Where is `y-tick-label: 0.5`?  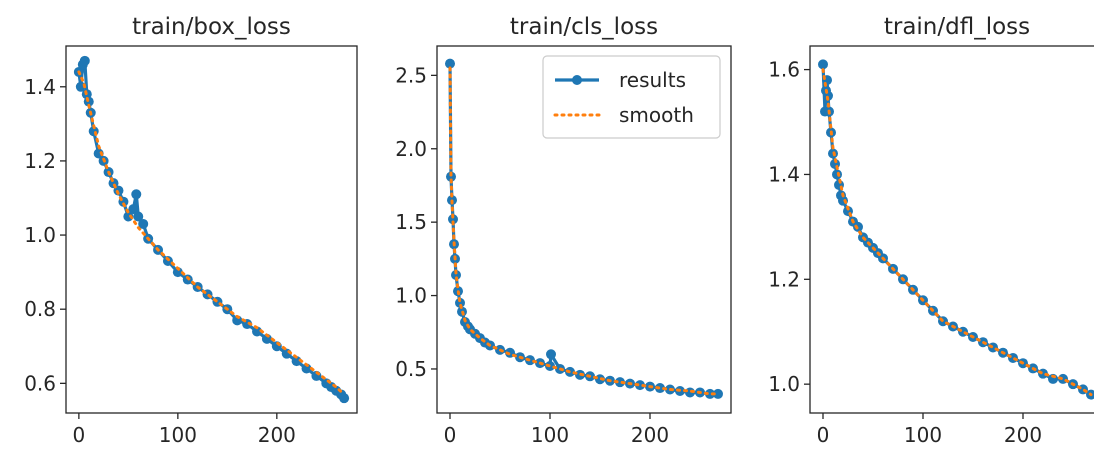 y-tick-label: 0.5 is located at coordinates (411, 369).